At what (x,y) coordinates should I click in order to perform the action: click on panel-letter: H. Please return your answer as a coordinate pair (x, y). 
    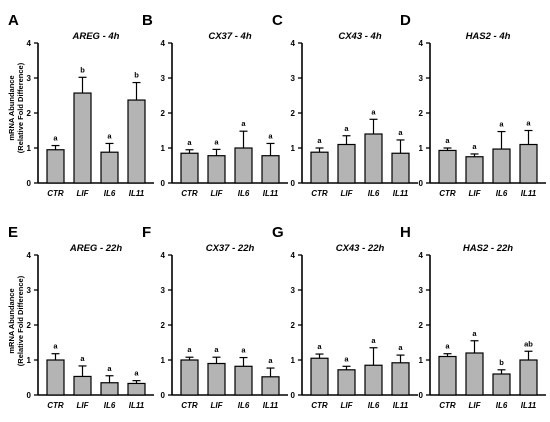
    Looking at the image, I should click on (405, 232).